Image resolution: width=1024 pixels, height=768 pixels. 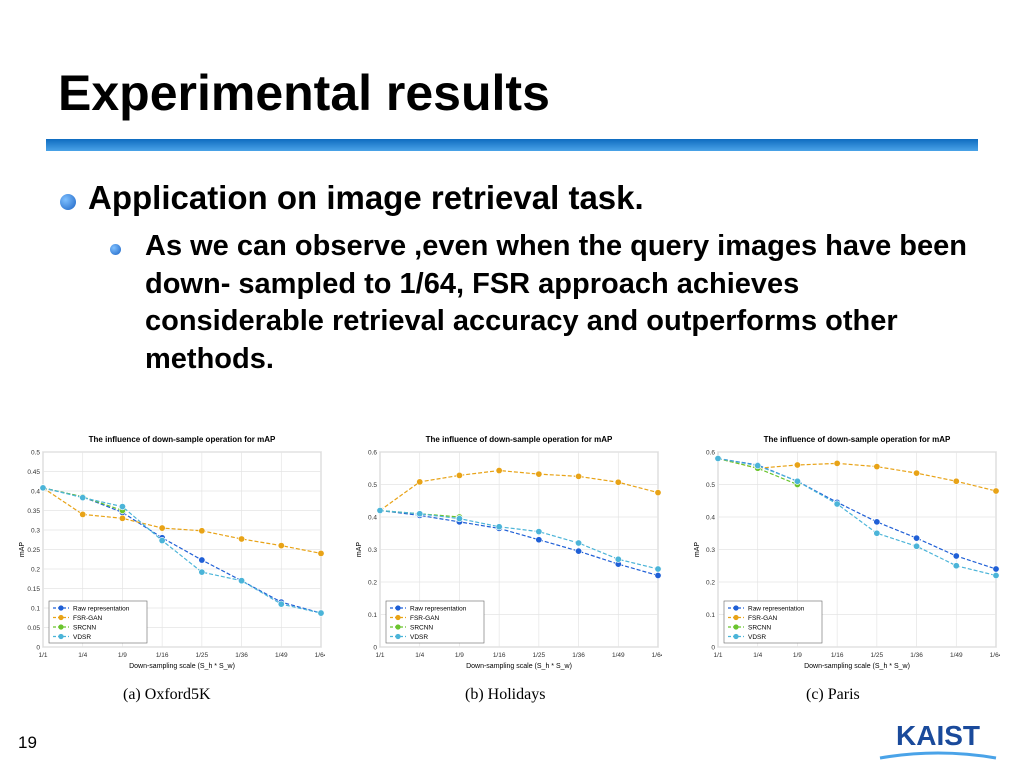 I want to click on sub-bullet-icon, so click(x=115, y=249).